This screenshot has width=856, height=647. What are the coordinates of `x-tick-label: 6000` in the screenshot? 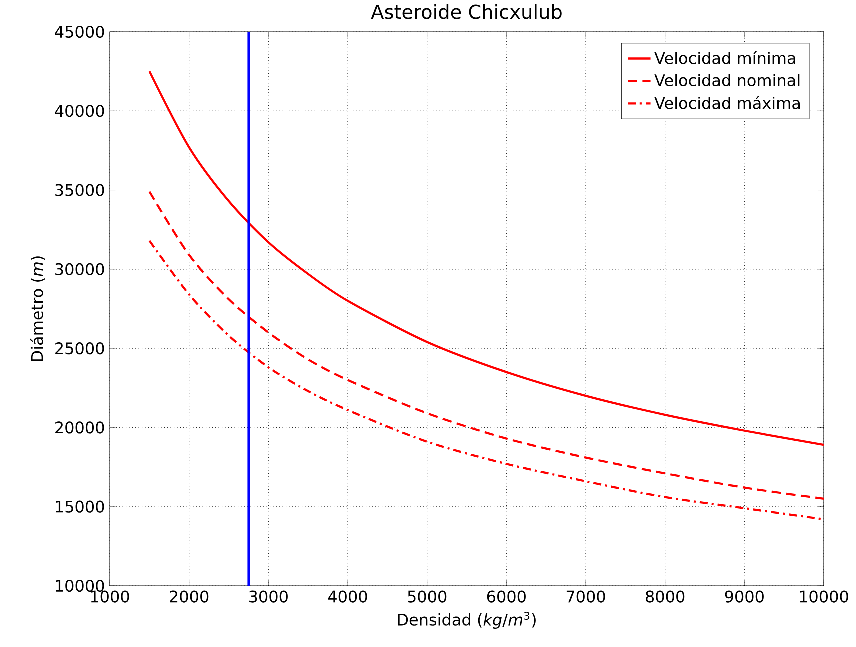 It's located at (506, 596).